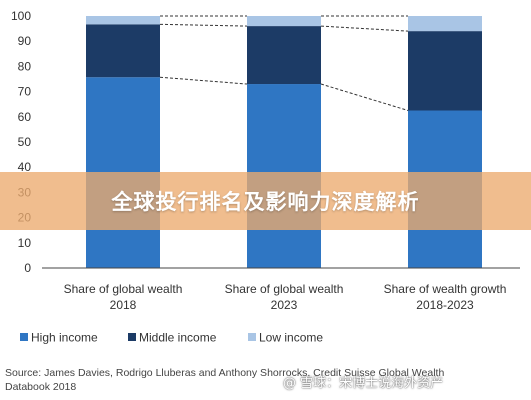 The width and height of the screenshot is (531, 400). Describe the element at coordinates (445, 289) in the screenshot. I see `category-label: Share of wealth growth` at that location.